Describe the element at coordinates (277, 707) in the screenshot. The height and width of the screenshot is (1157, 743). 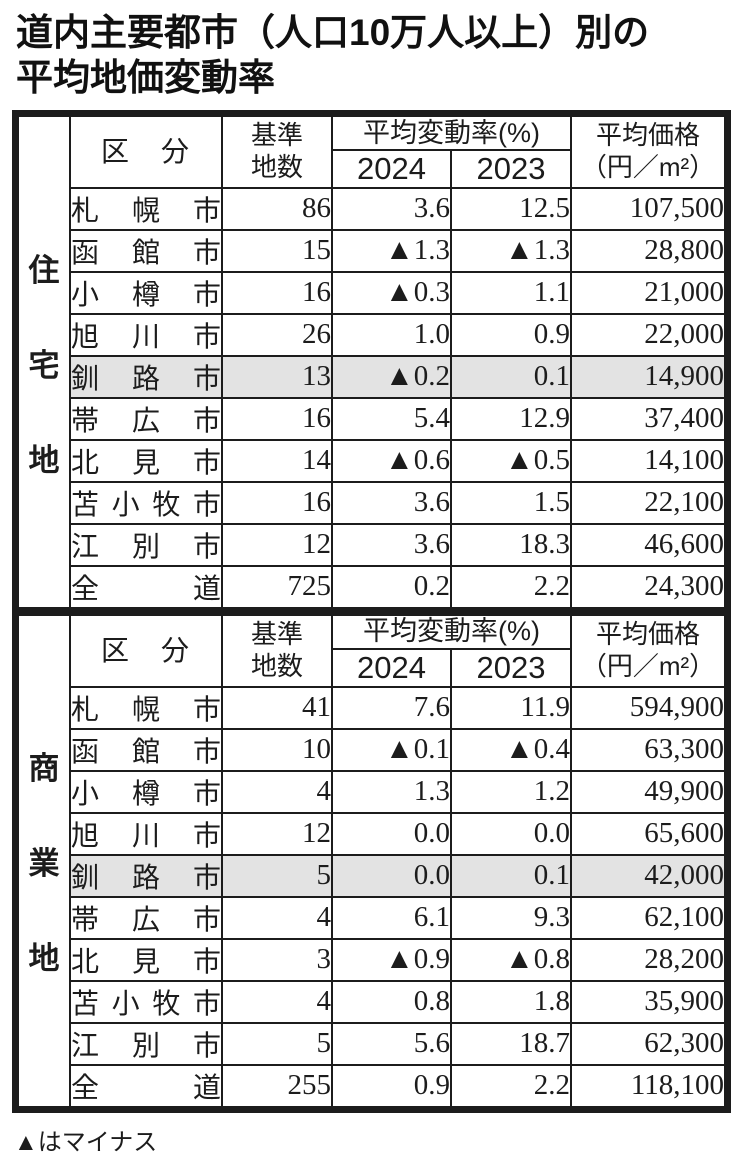
I see `site-count-cell: 41` at that location.